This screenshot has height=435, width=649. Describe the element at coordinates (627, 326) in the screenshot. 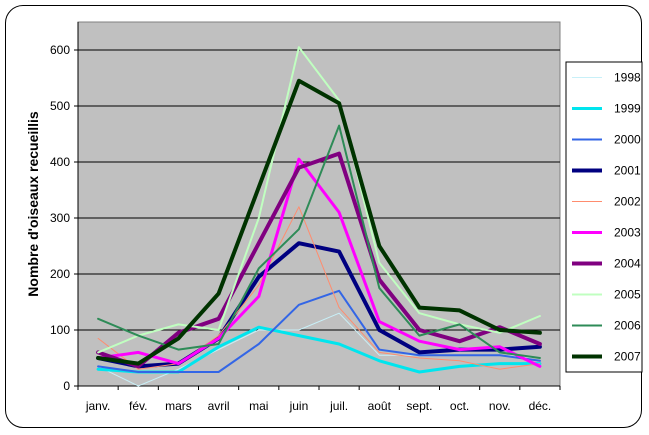

I see `legend-label: 2006` at that location.